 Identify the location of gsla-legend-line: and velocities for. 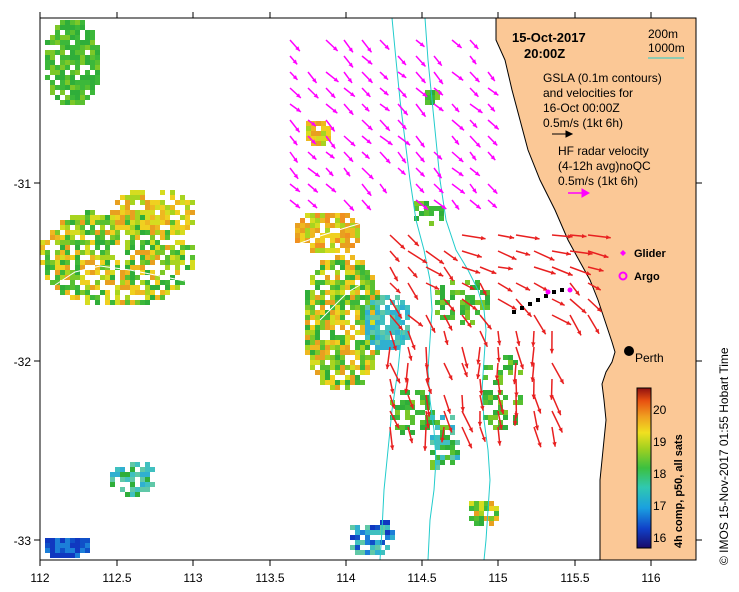
(588, 93).